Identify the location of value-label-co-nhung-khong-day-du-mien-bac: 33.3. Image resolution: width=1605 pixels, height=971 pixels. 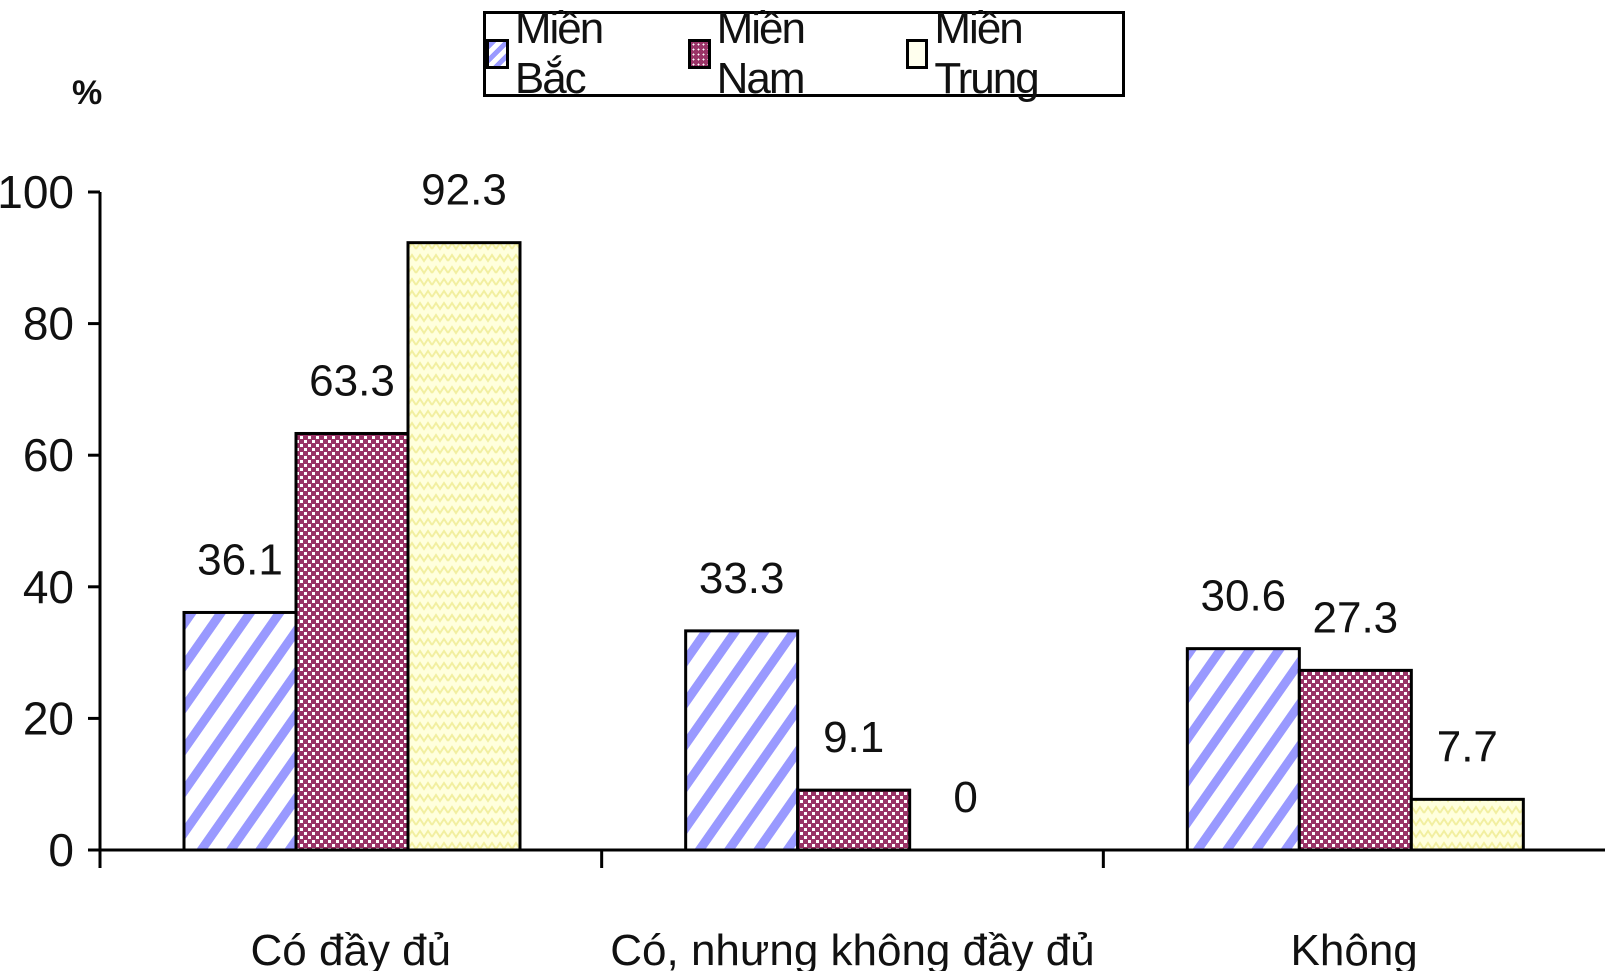
(742, 578).